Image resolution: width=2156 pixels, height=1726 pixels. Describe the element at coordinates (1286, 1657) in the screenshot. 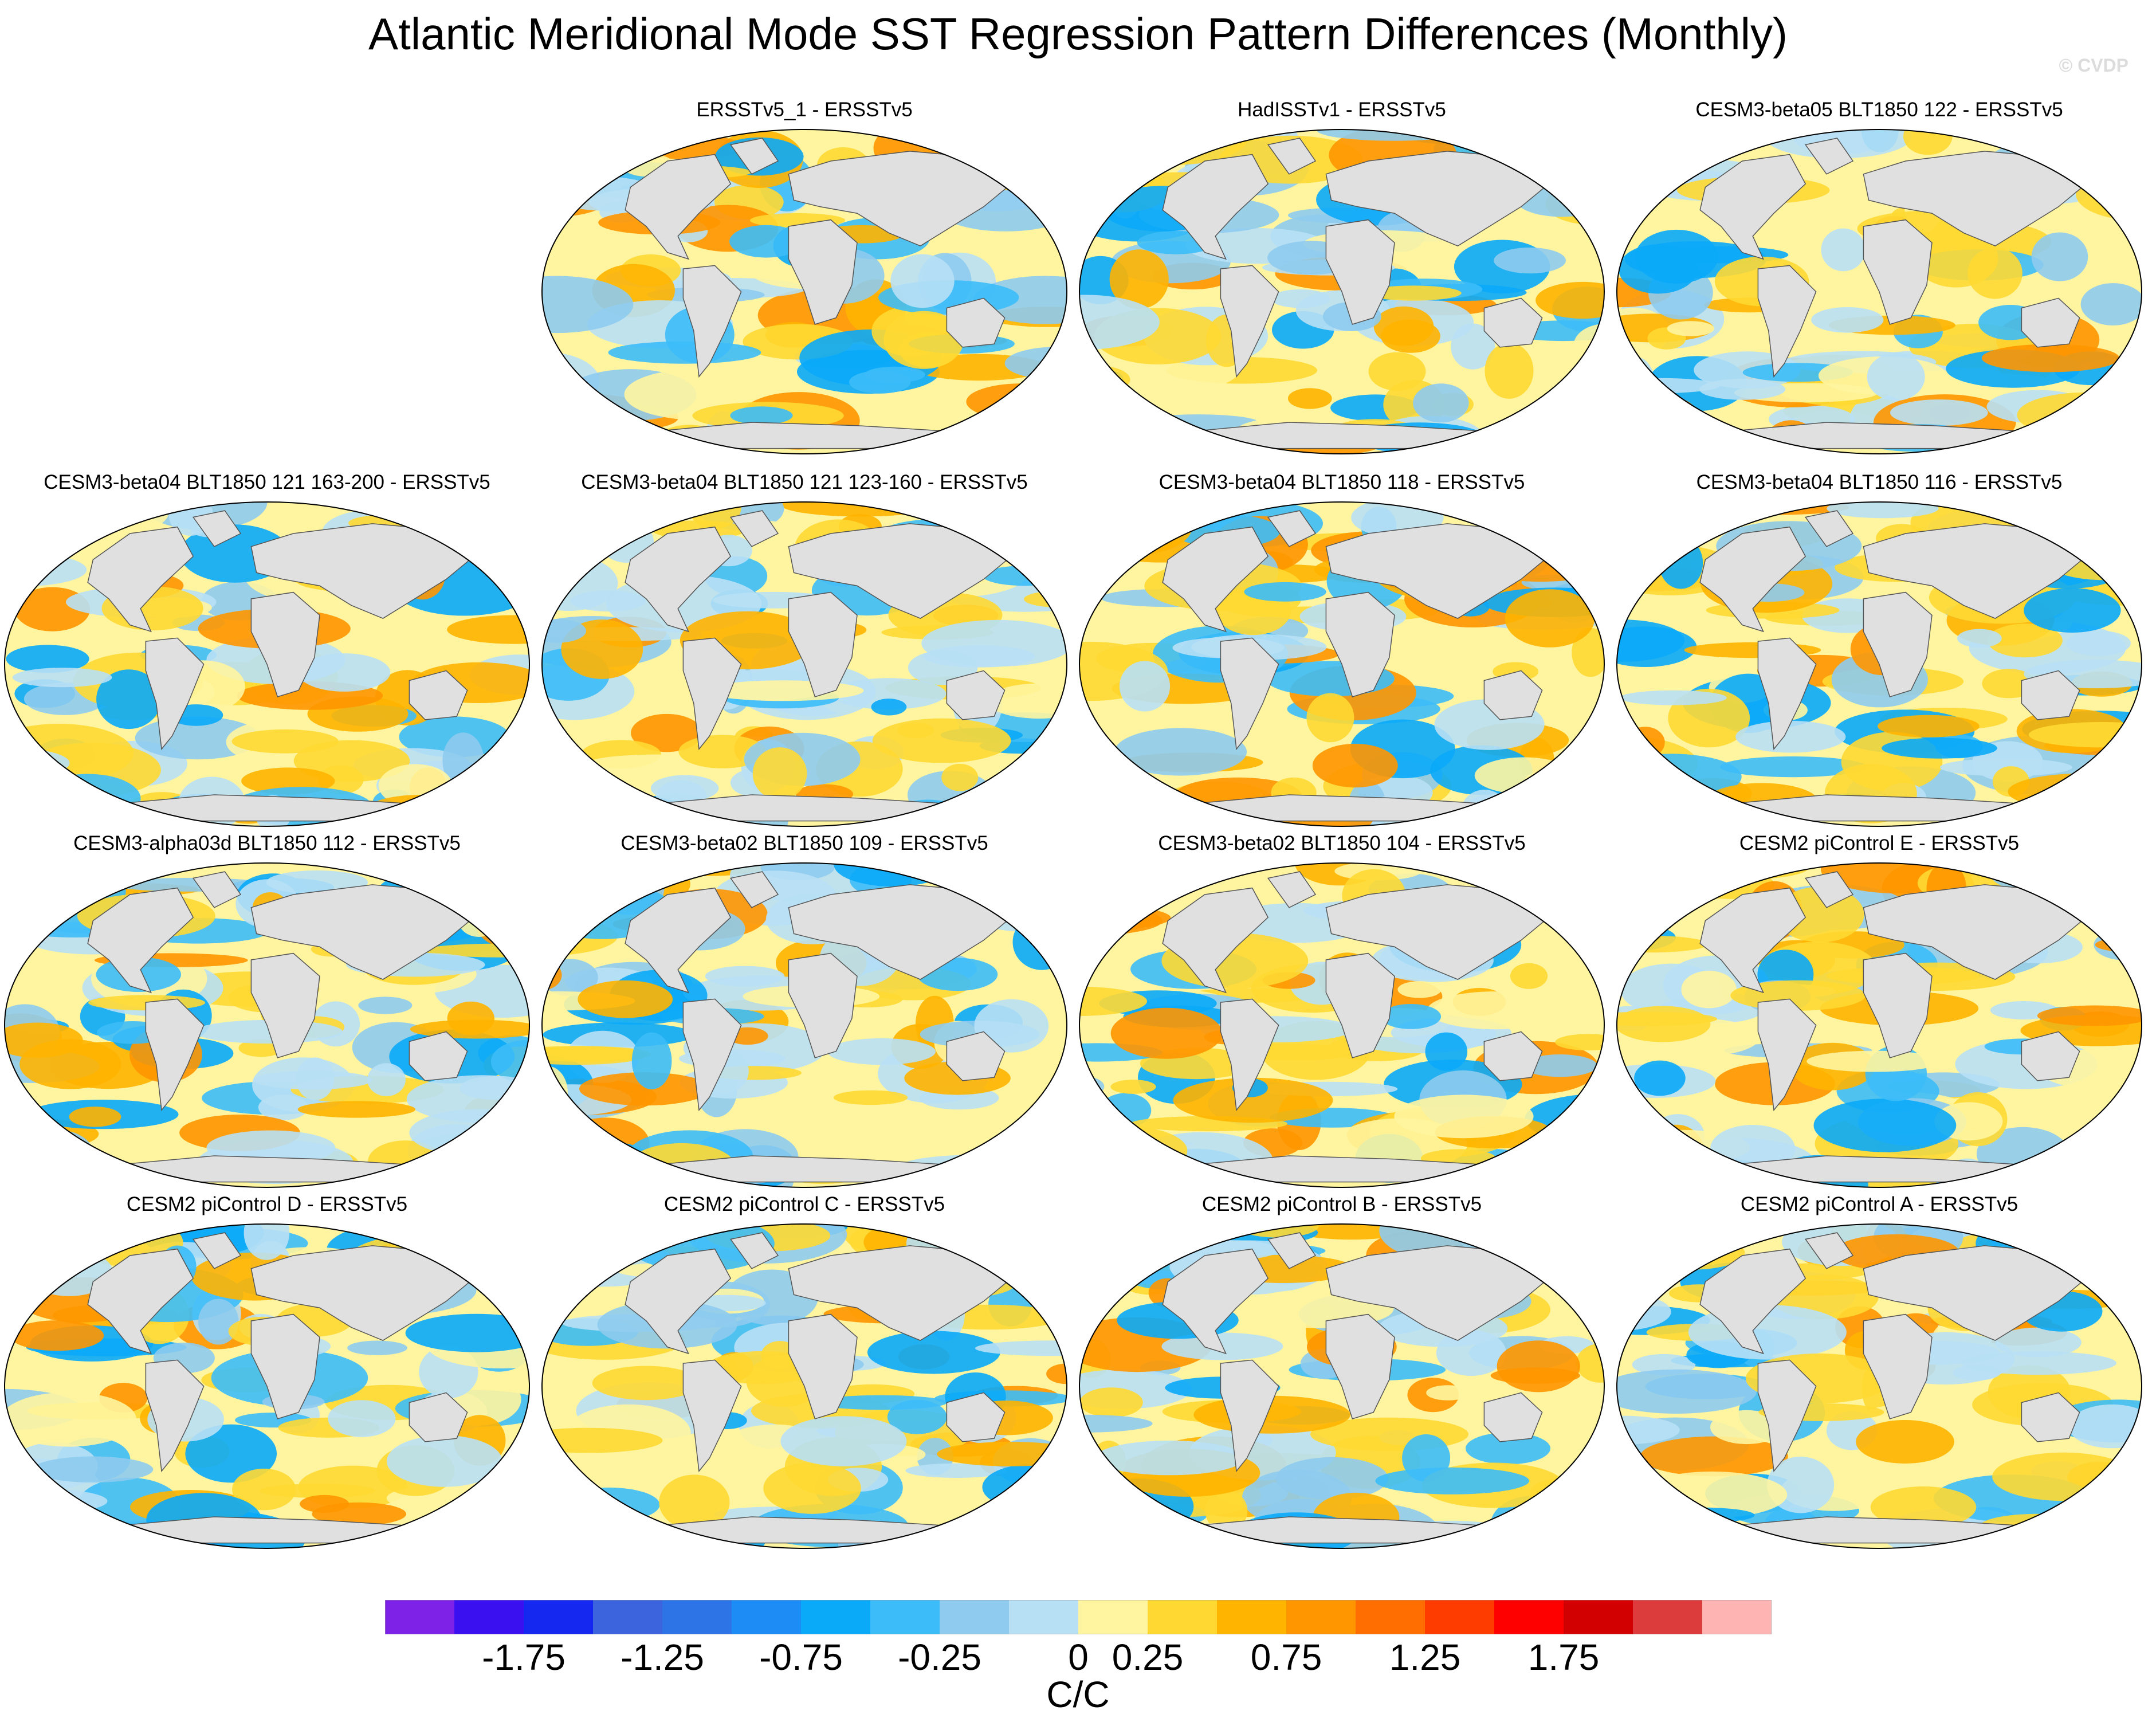

I see `colorbar-tick-label: 0.75` at that location.